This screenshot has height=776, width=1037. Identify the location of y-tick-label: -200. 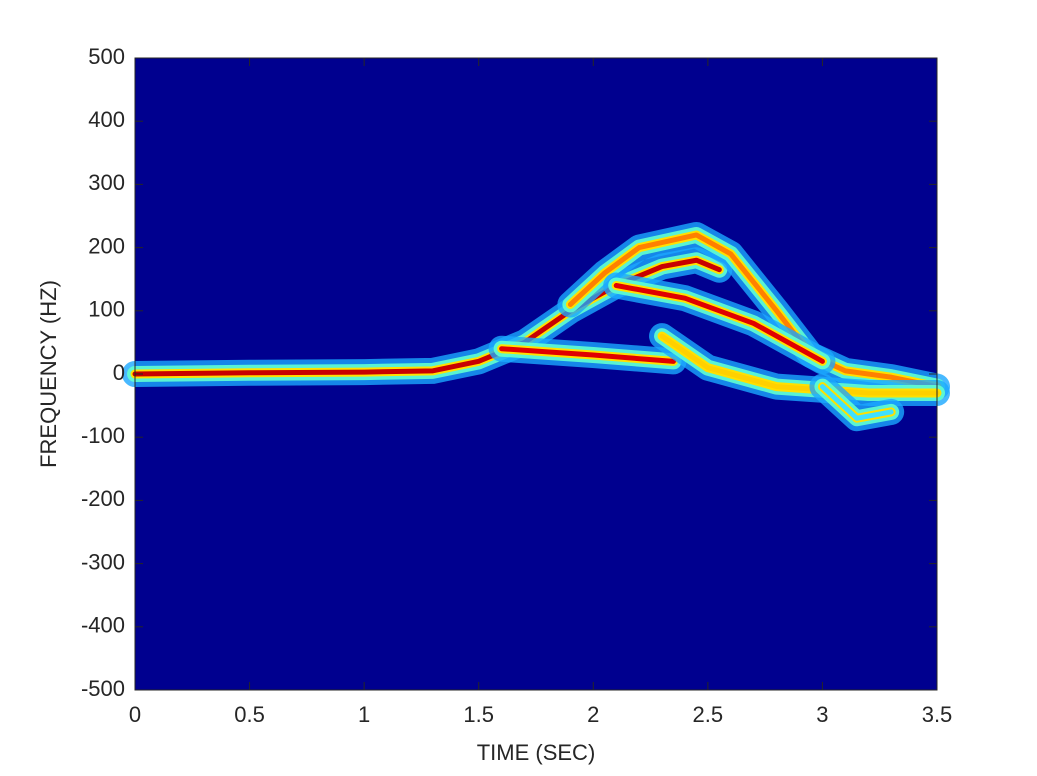
(103, 498).